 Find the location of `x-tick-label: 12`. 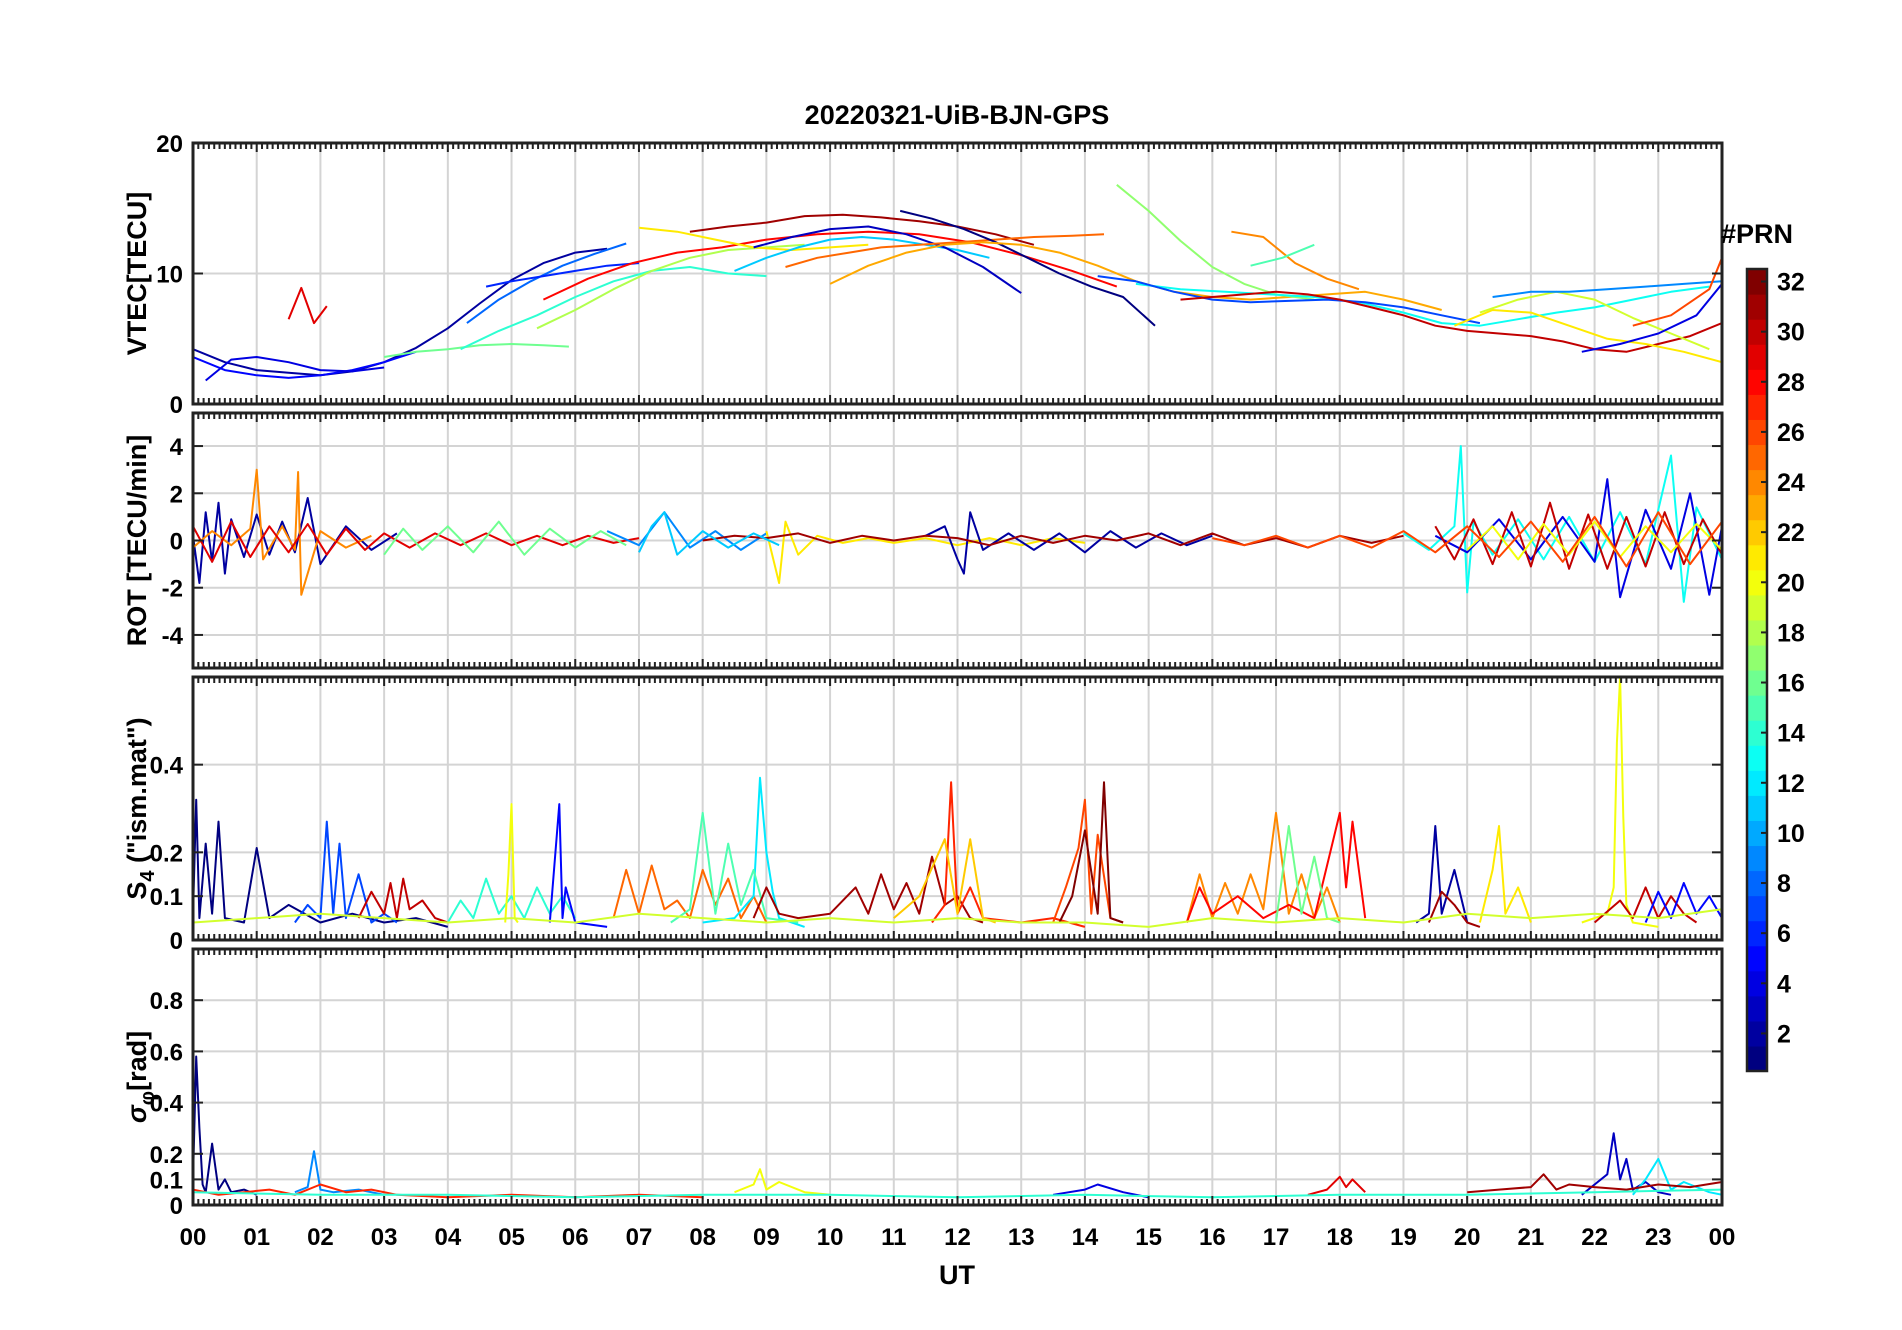

x-tick-label: 12 is located at coordinates (957, 1237).